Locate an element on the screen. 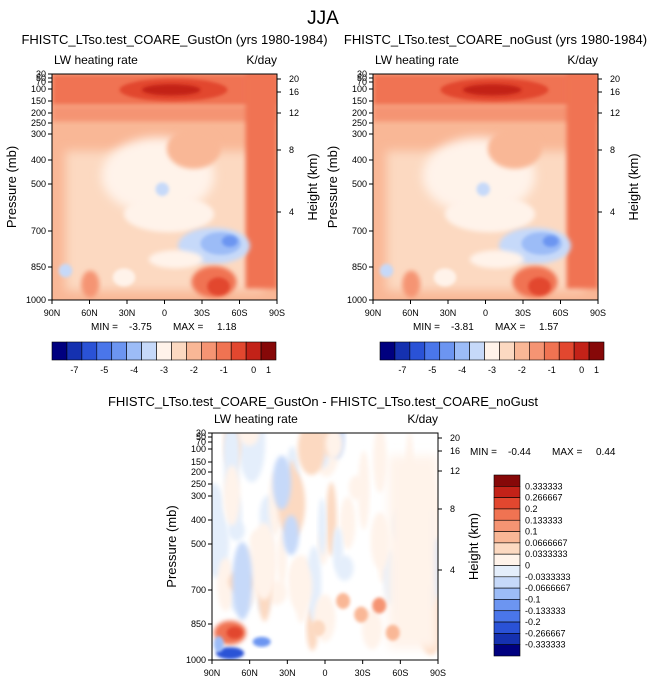 The image size is (647, 683). min-value: -3.81 is located at coordinates (462, 327).